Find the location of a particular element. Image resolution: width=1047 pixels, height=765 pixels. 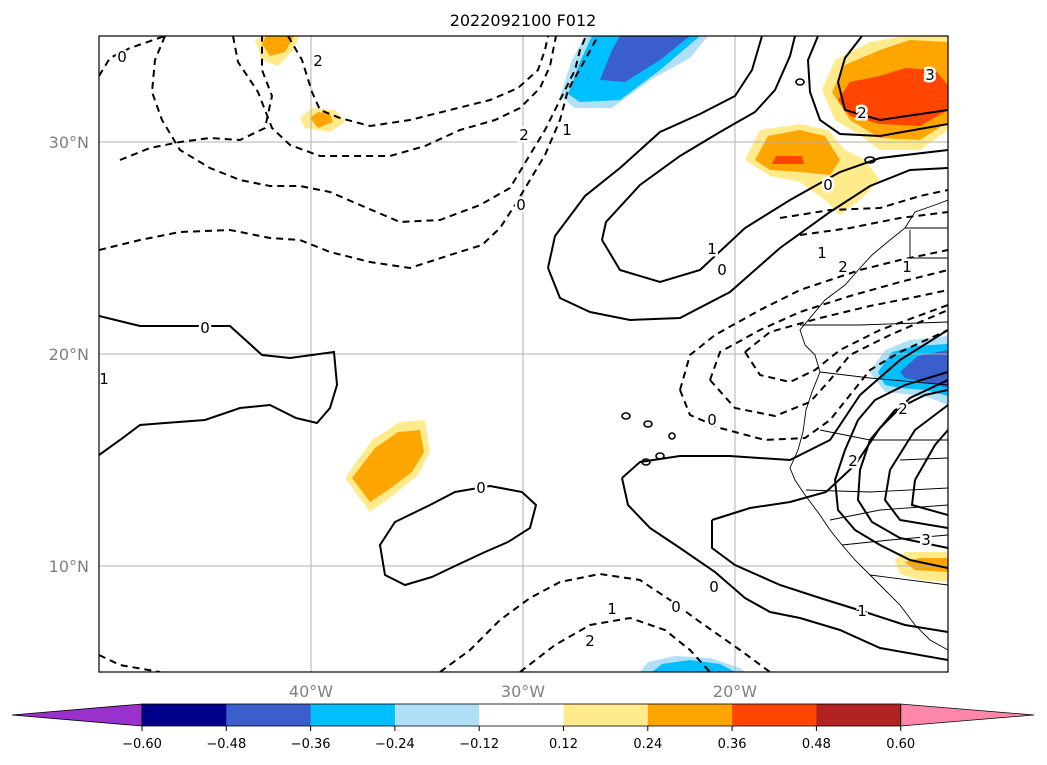

lat-label-30n: 30°N is located at coordinates (69, 142).